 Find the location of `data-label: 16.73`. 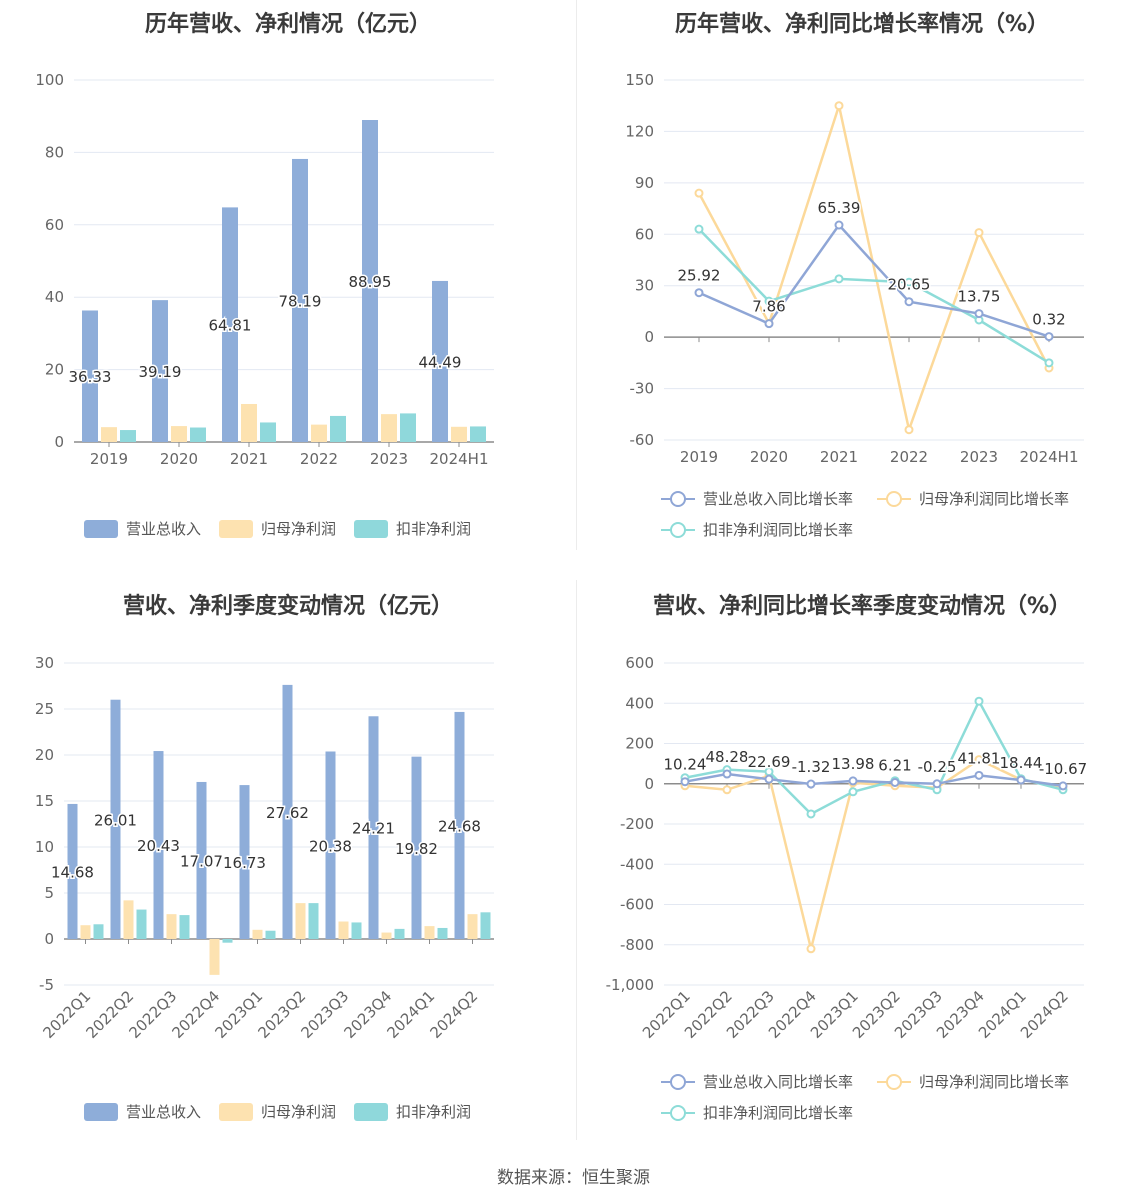

data-label: 16.73 is located at coordinates (244, 863).